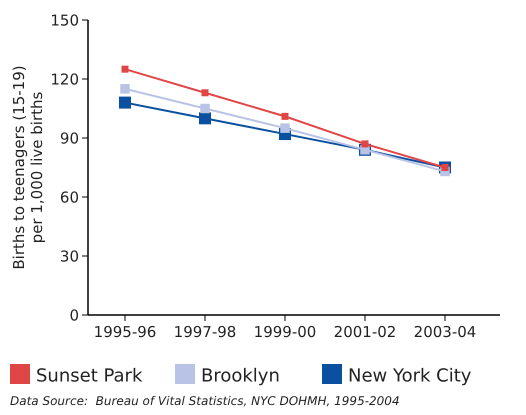 The height and width of the screenshot is (415, 526). I want to click on x-tick-label: 1997-98, so click(205, 332).